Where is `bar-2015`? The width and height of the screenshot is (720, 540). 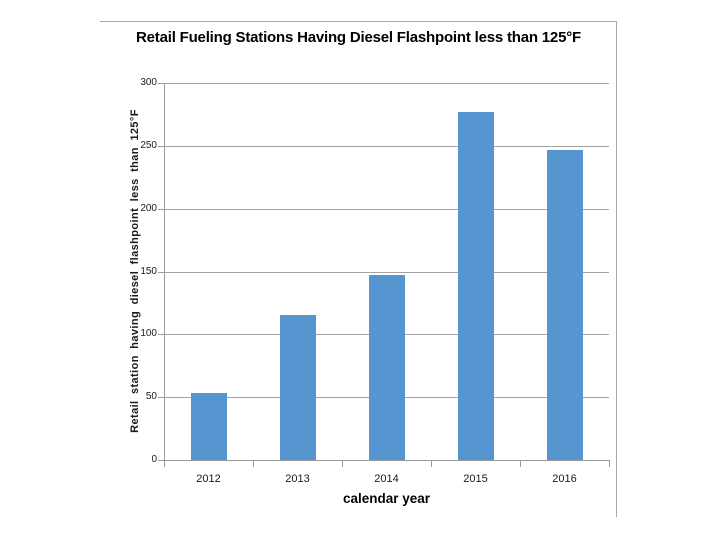
bar-2015 is located at coordinates (475, 285).